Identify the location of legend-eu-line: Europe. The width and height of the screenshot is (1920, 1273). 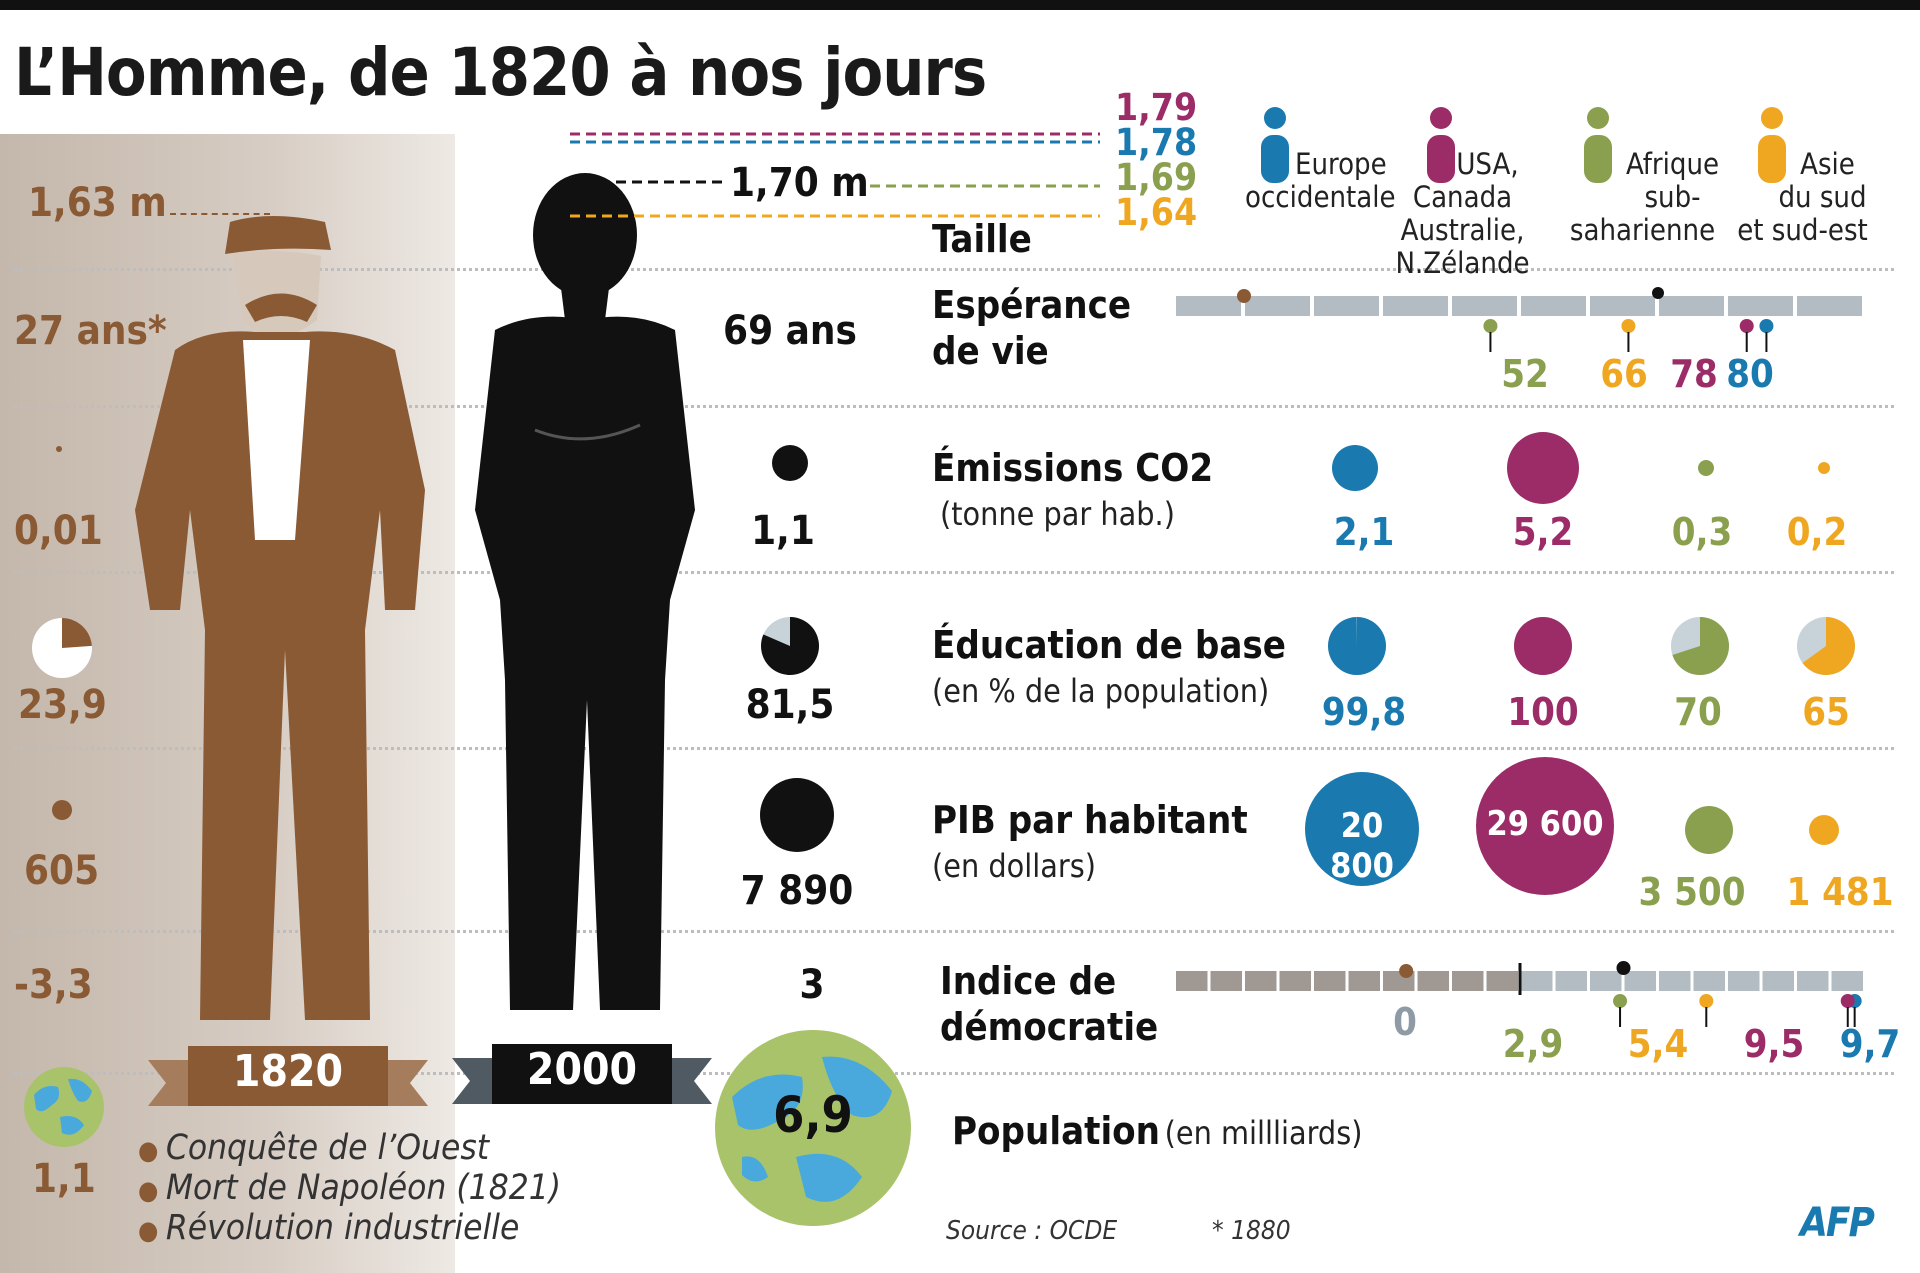
(1341, 164).